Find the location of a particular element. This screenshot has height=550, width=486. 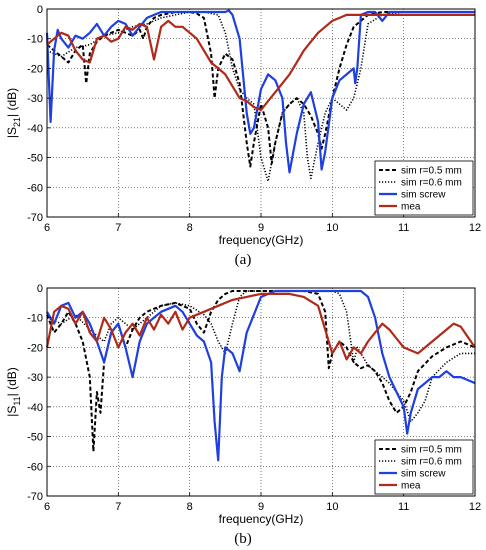

panel-label: (b) is located at coordinates (243, 539).